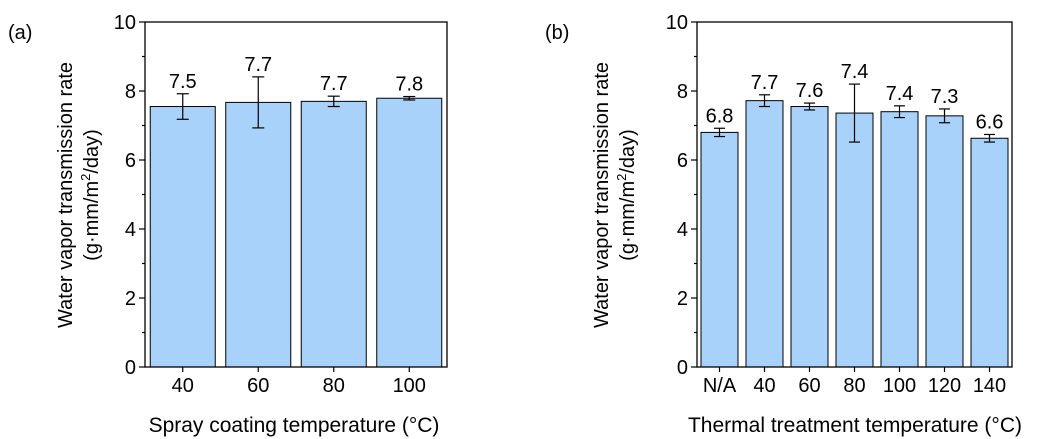  Describe the element at coordinates (720, 116) in the screenshot. I see `data-label: 6.8` at that location.